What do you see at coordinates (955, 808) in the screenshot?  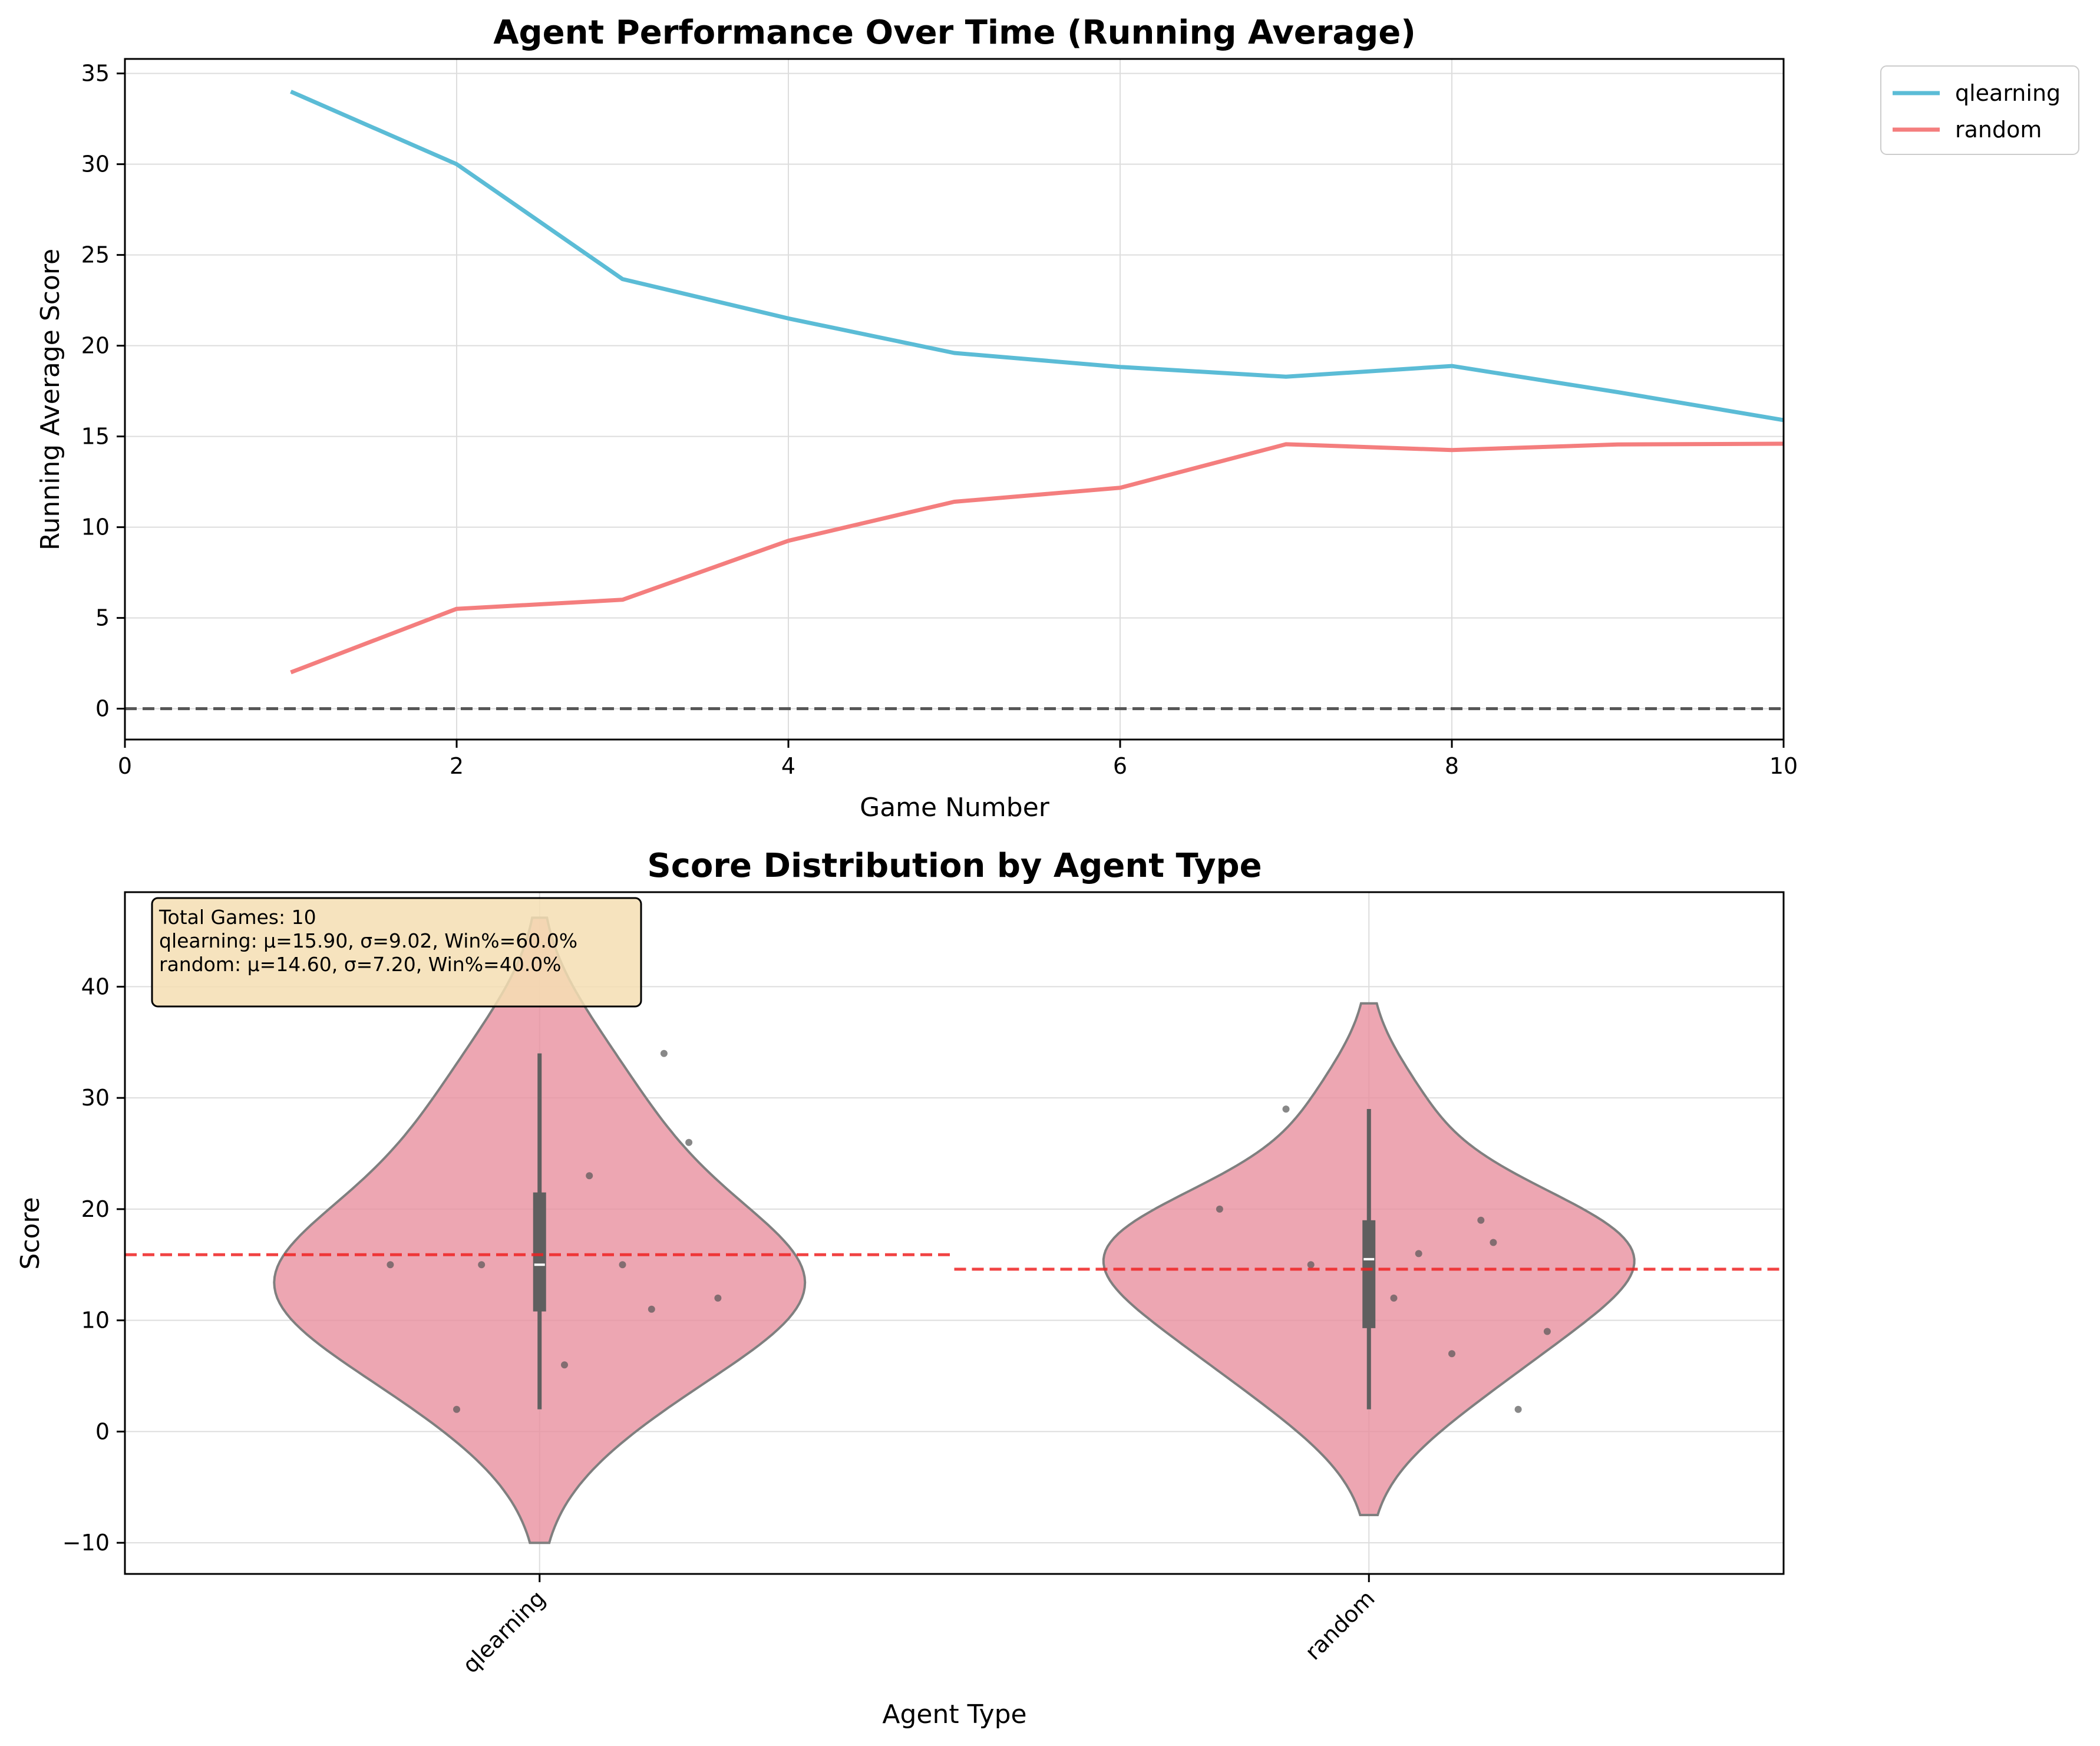 I see `line-chart-x-axis-label: Game Number` at bounding box center [955, 808].